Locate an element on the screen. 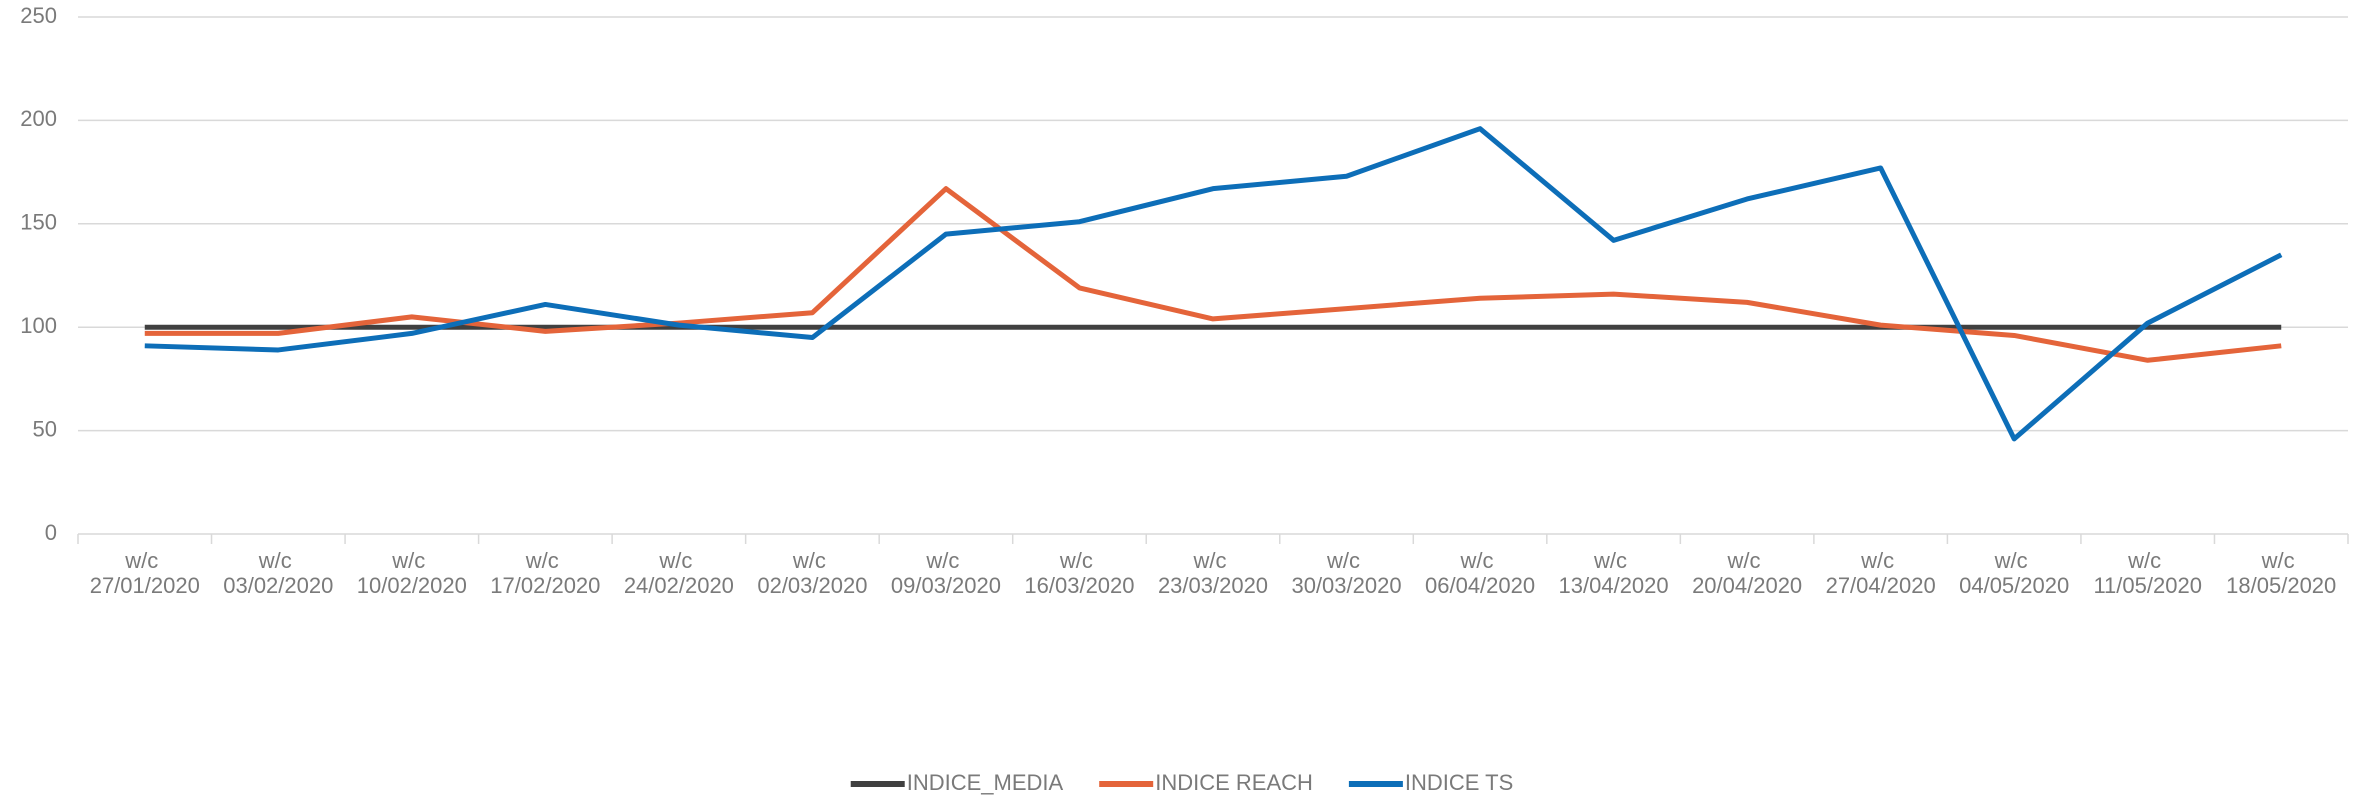 This screenshot has width=2364, height=798. x-tick-label: w/c 03/02/2020 is located at coordinates (278, 573).